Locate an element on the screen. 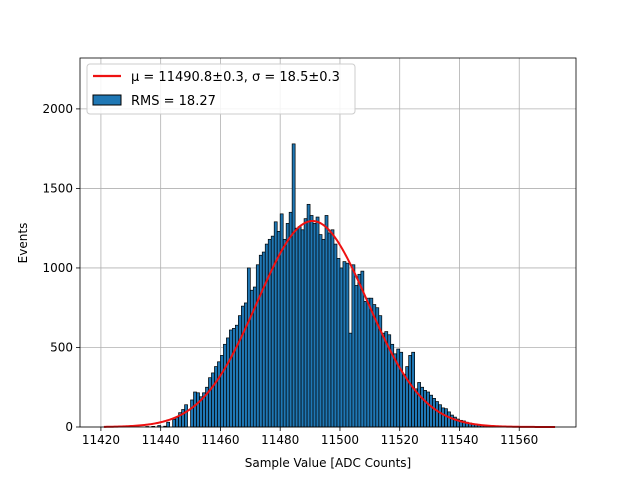 This screenshot has width=640, height=480. x-tick-label: 11520 is located at coordinates (400, 440).